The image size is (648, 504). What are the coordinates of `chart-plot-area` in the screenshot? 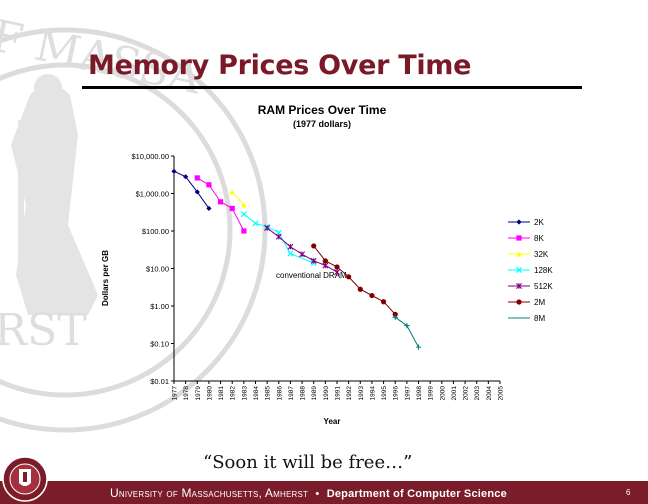 It's located at (296, 259).